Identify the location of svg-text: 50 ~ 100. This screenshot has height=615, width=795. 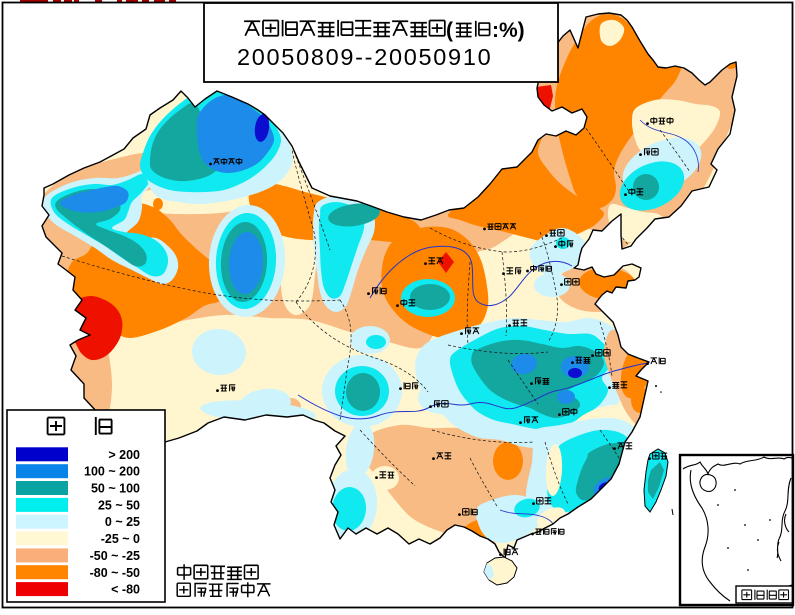
(115, 489).